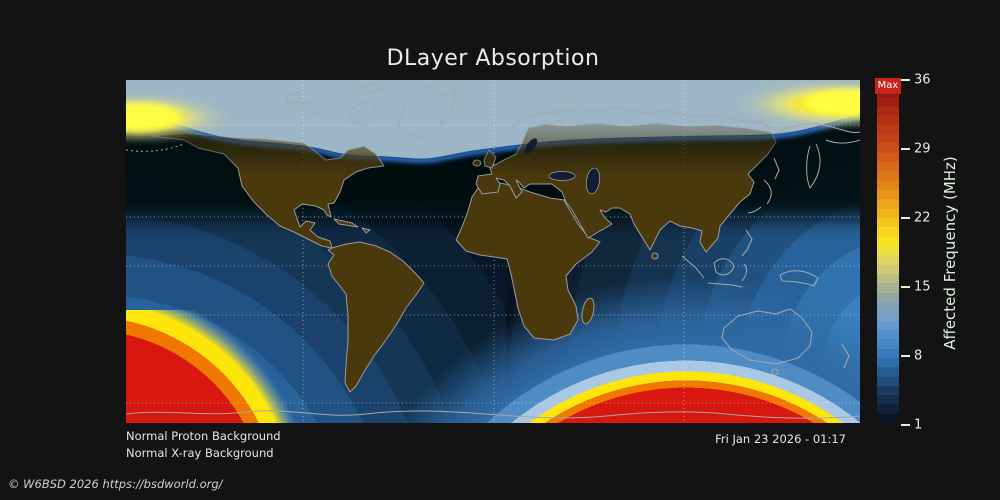 The height and width of the screenshot is (500, 1000). What do you see at coordinates (490, 159) in the screenshot?
I see `uk` at bounding box center [490, 159].